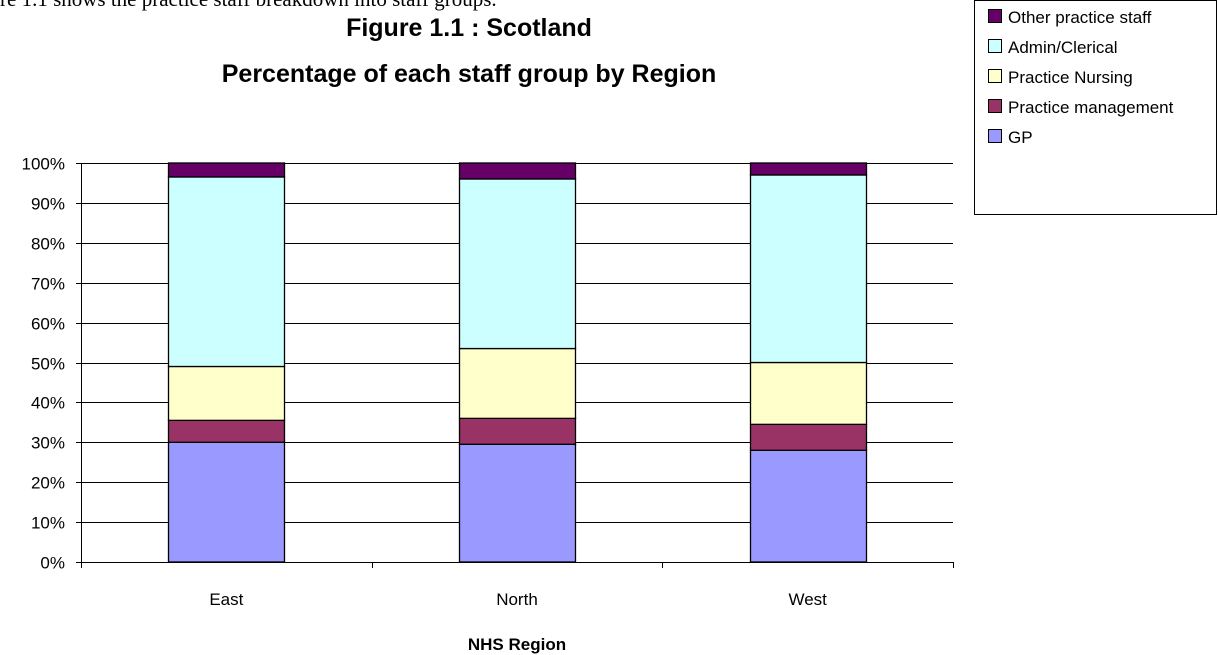 The width and height of the screenshot is (1218, 655). What do you see at coordinates (48, 244) in the screenshot?
I see `y-tick-label: 80%` at bounding box center [48, 244].